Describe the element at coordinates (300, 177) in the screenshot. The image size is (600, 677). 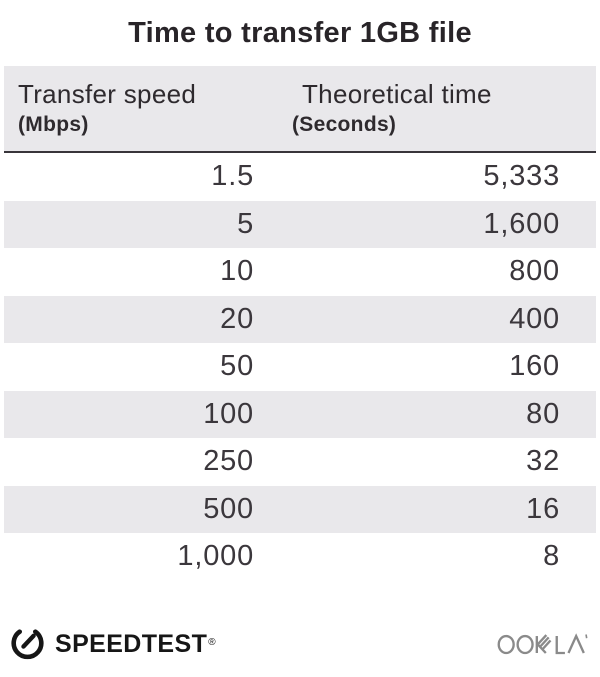
I see `table-row: 1.5 5,333` at that location.